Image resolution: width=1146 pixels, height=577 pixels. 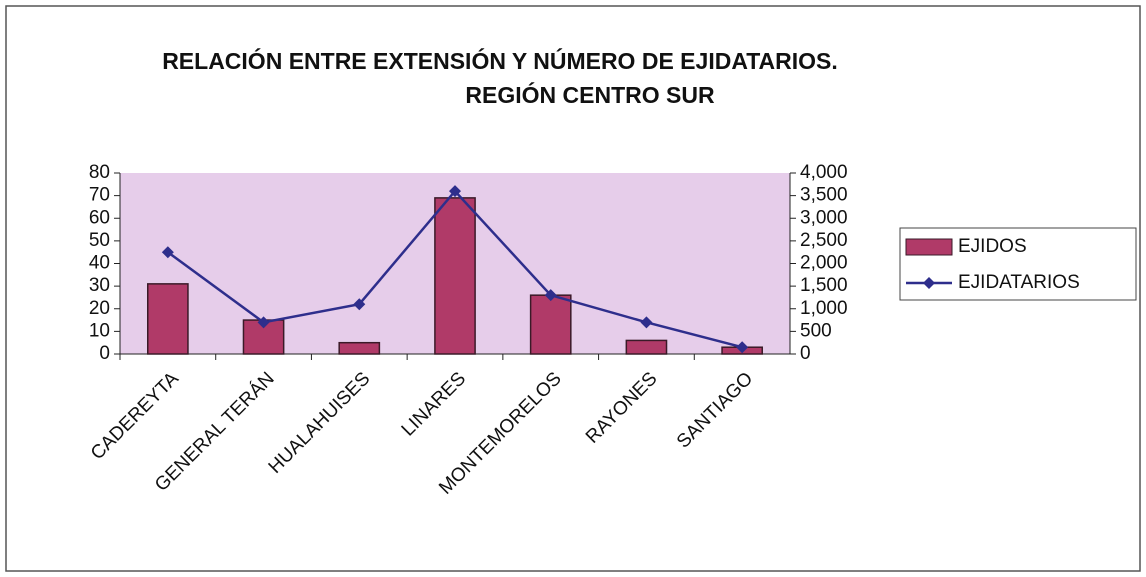 What do you see at coordinates (929, 283) in the screenshot?
I see `legend-marker` at bounding box center [929, 283].